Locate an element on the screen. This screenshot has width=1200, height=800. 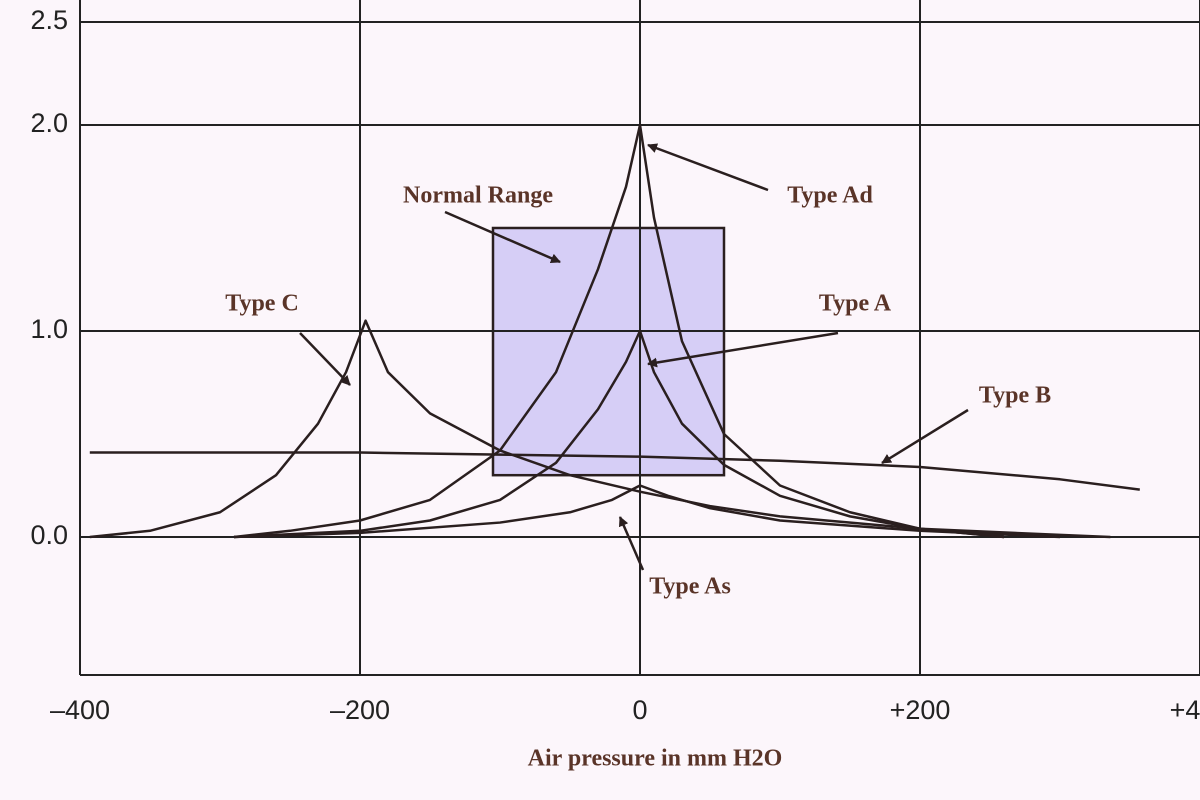
x-tick-label: +400 is located at coordinates (1185, 710).